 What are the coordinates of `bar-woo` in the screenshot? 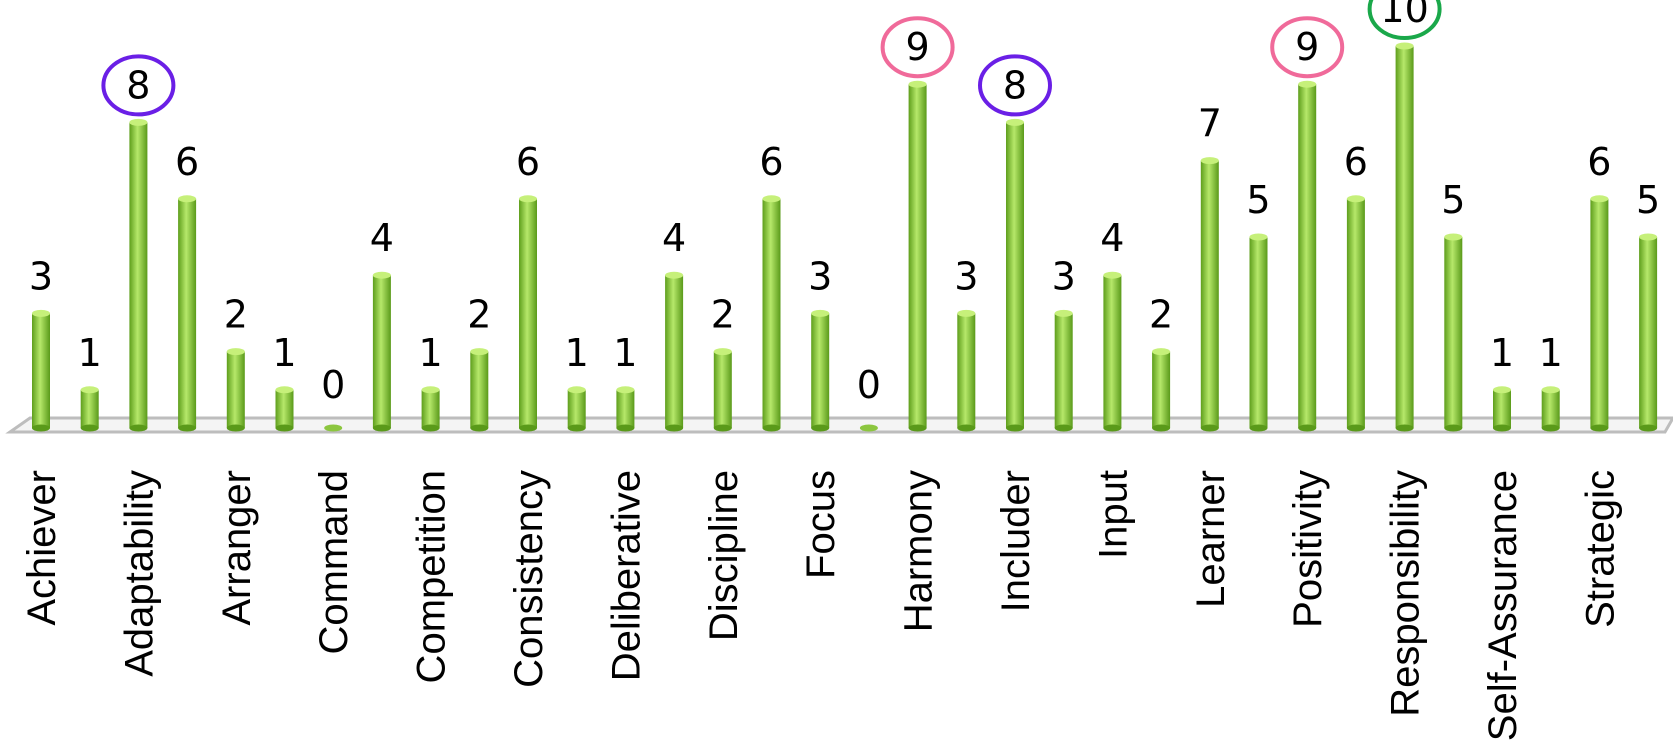 It's located at (1648, 332).